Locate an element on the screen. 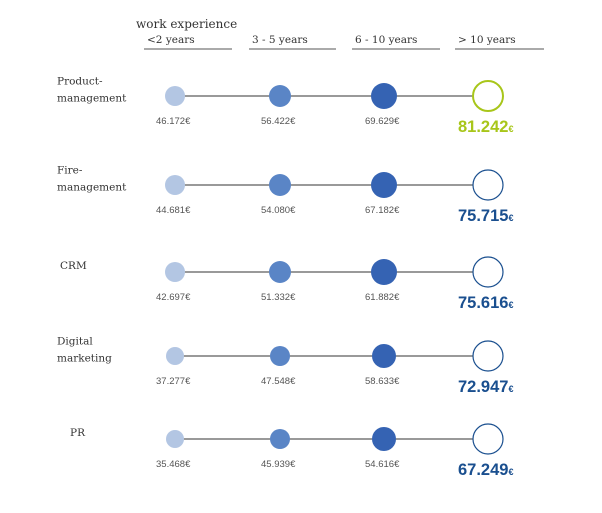 This screenshot has width=602, height=513. role-label: marketing is located at coordinates (84, 359).